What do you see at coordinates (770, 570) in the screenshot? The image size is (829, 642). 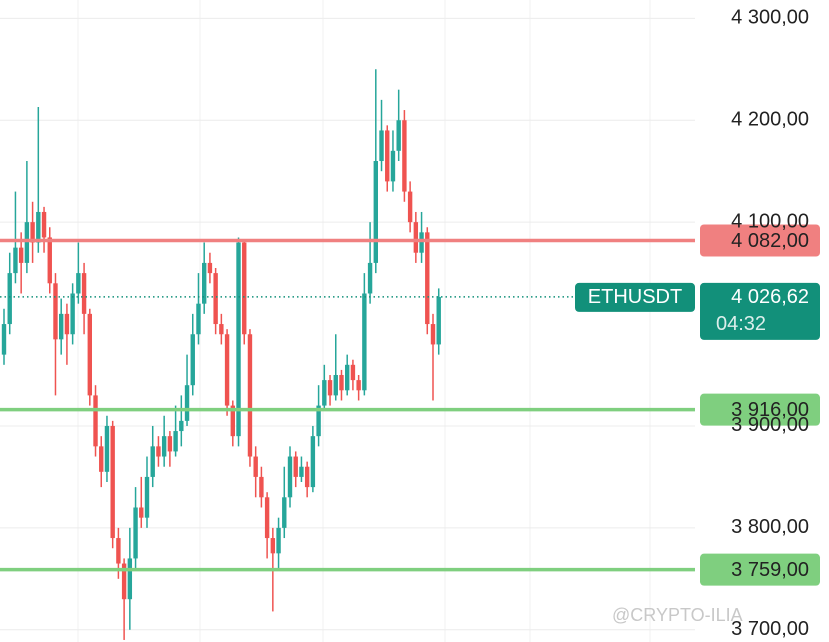 I see `level-label: 3 759,00` at bounding box center [770, 570].